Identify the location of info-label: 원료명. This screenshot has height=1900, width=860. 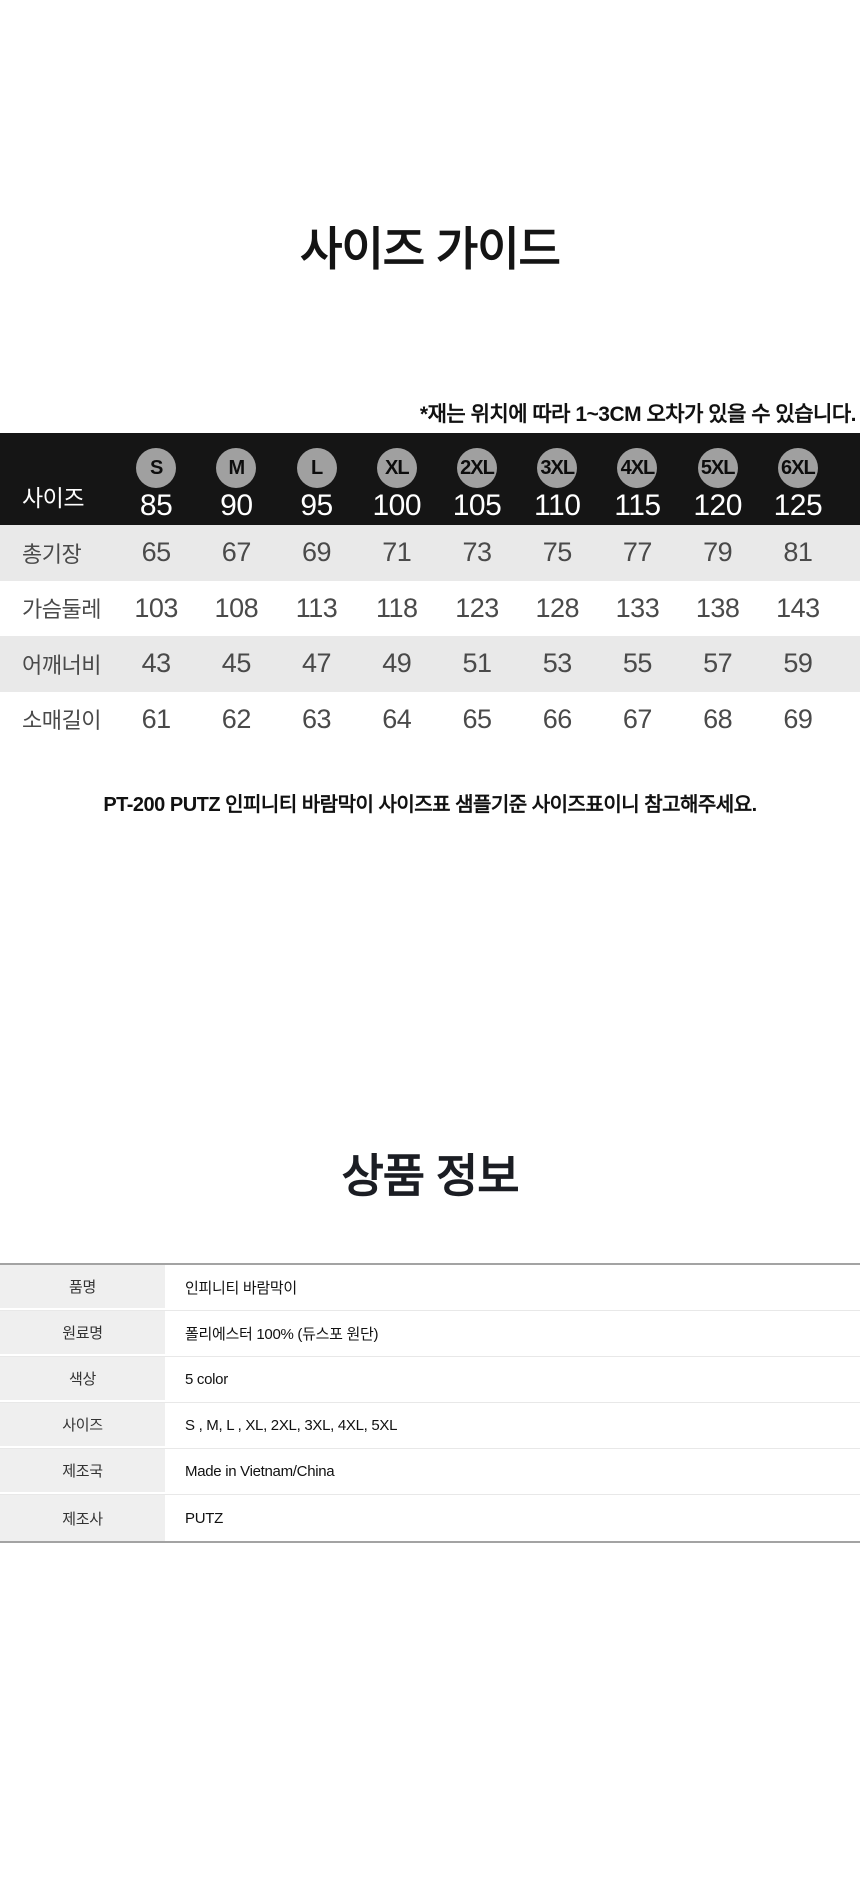
(82, 1333).